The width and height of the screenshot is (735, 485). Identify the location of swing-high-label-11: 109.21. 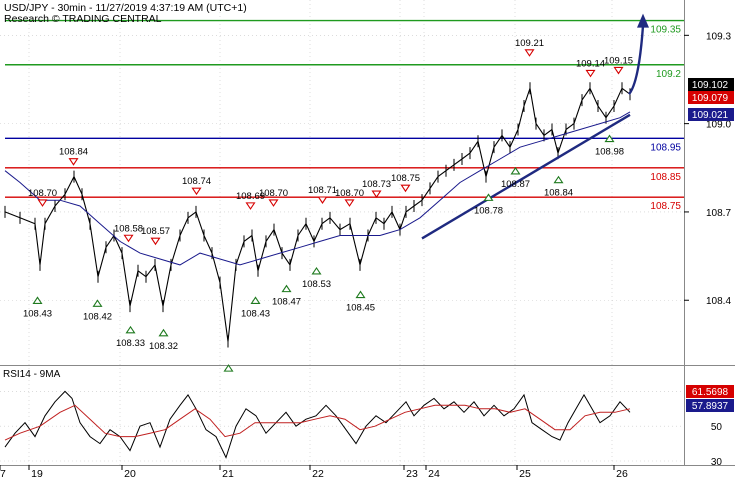
(529, 43).